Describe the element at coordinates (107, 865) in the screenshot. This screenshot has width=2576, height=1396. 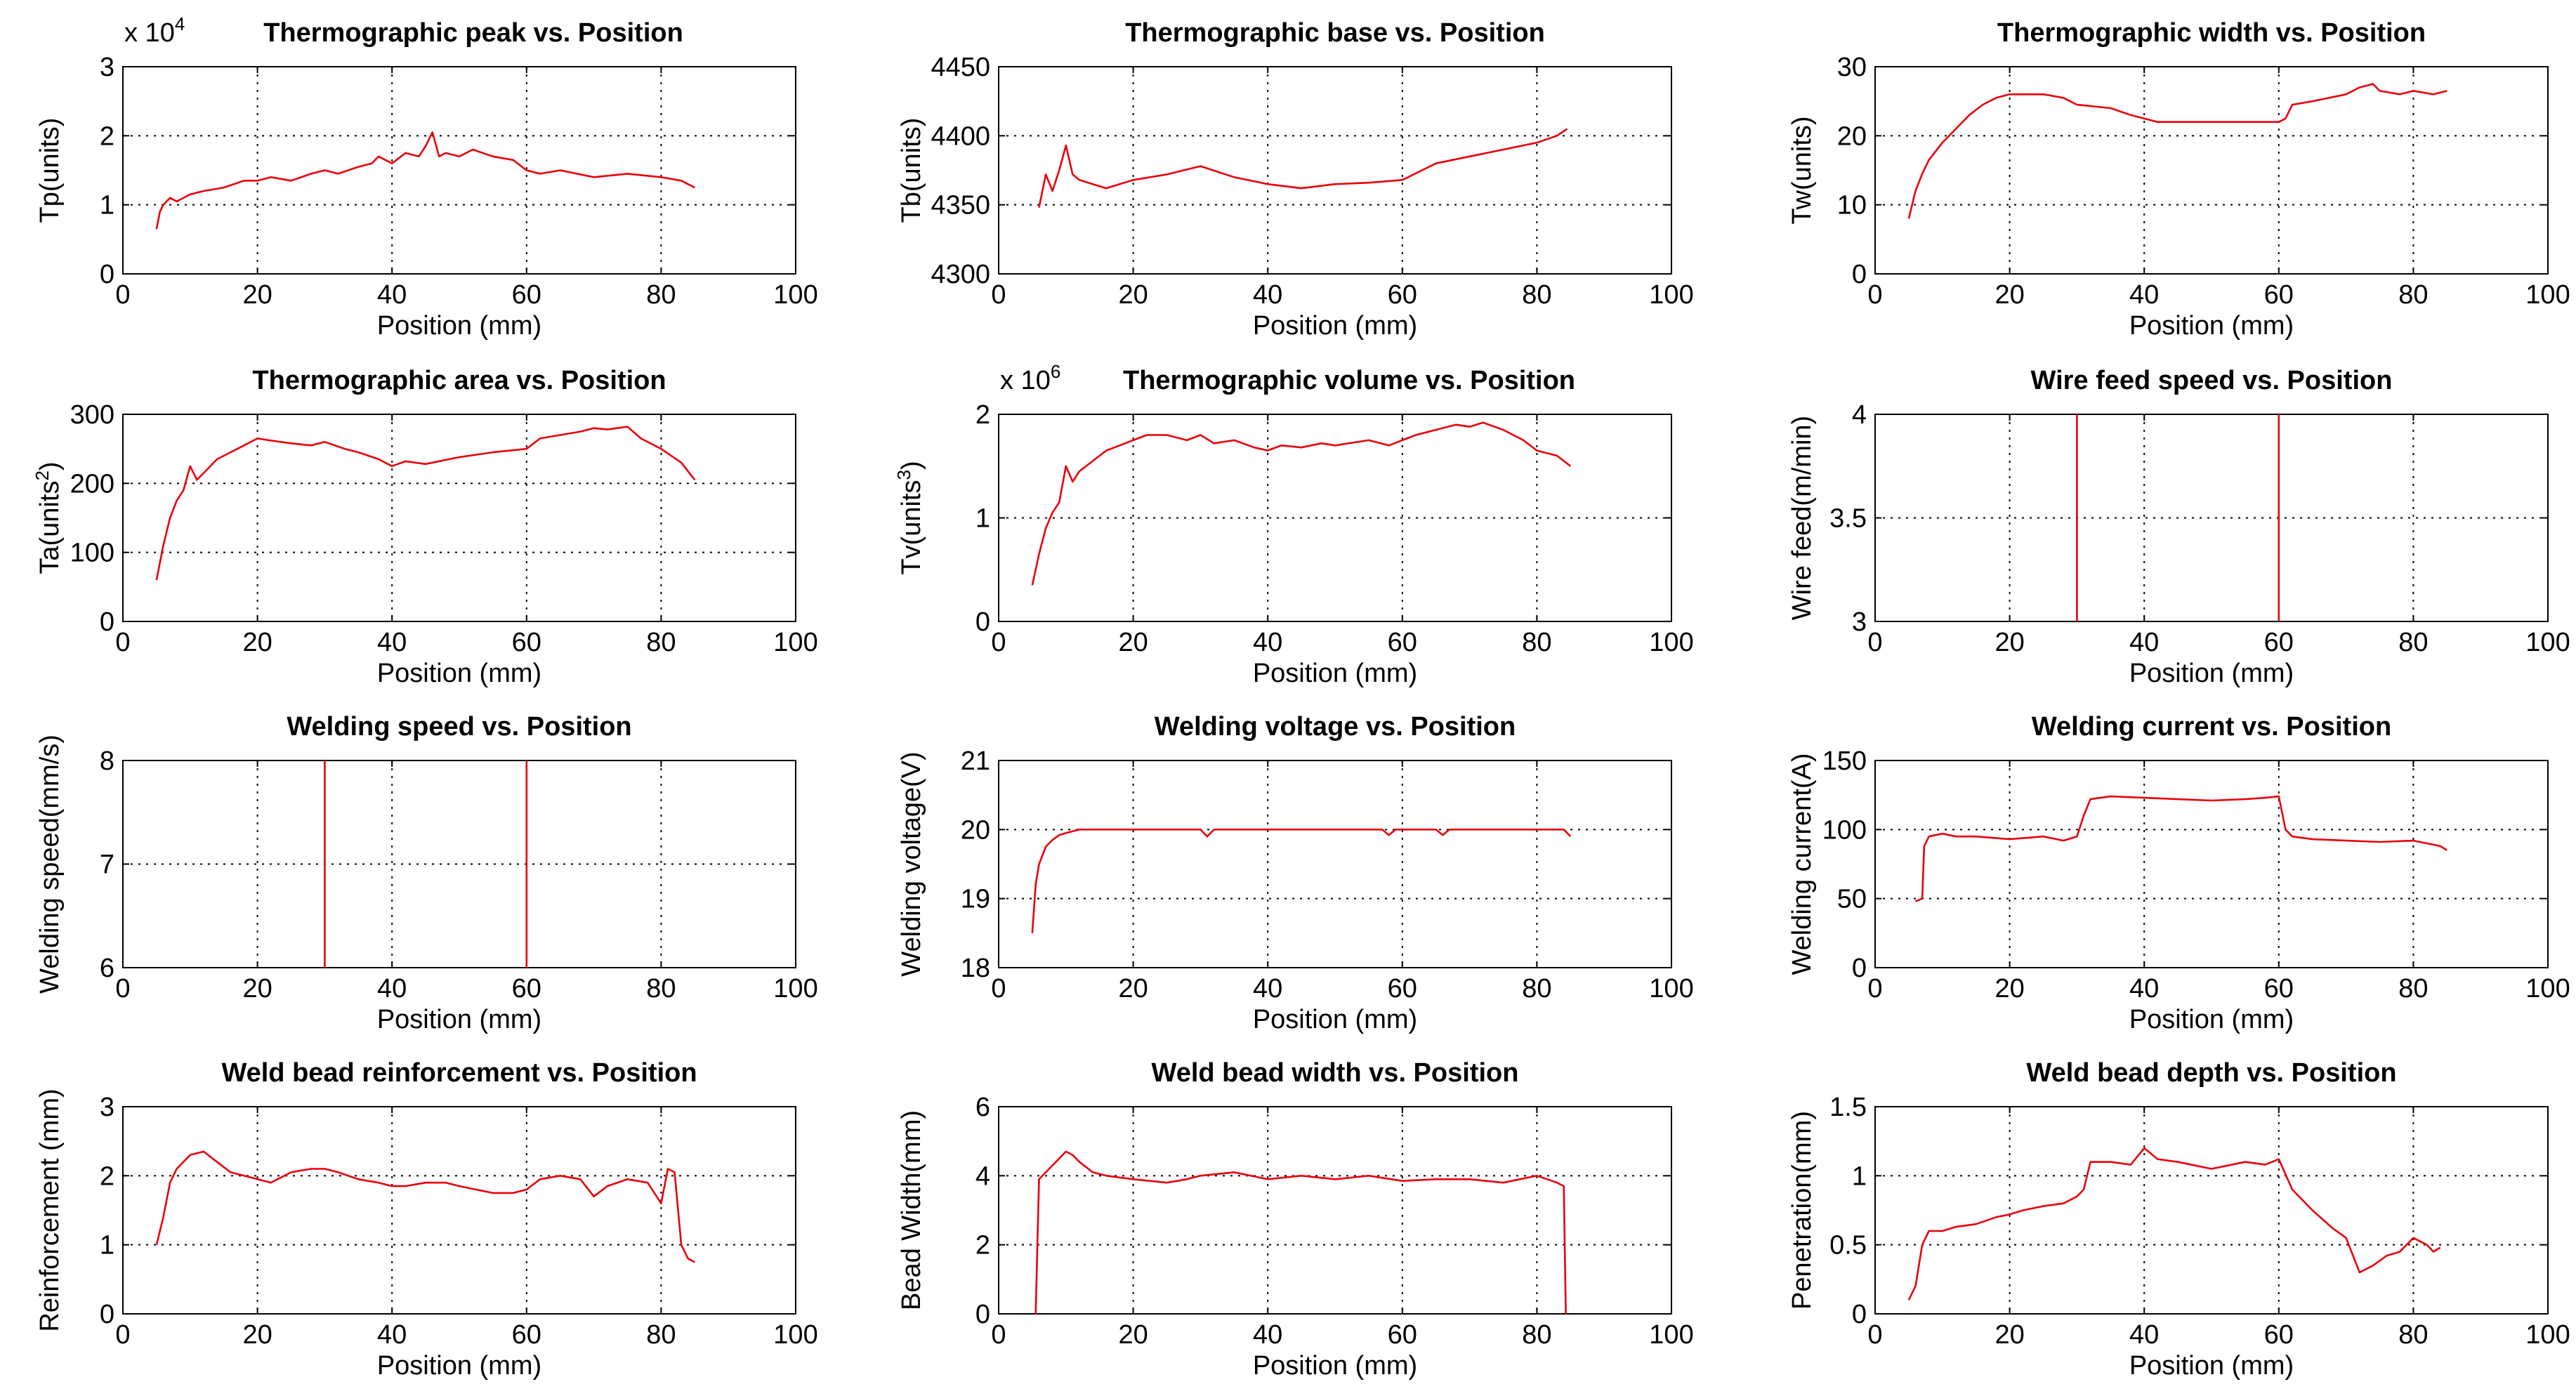
I see `y-tick-label: 7` at that location.